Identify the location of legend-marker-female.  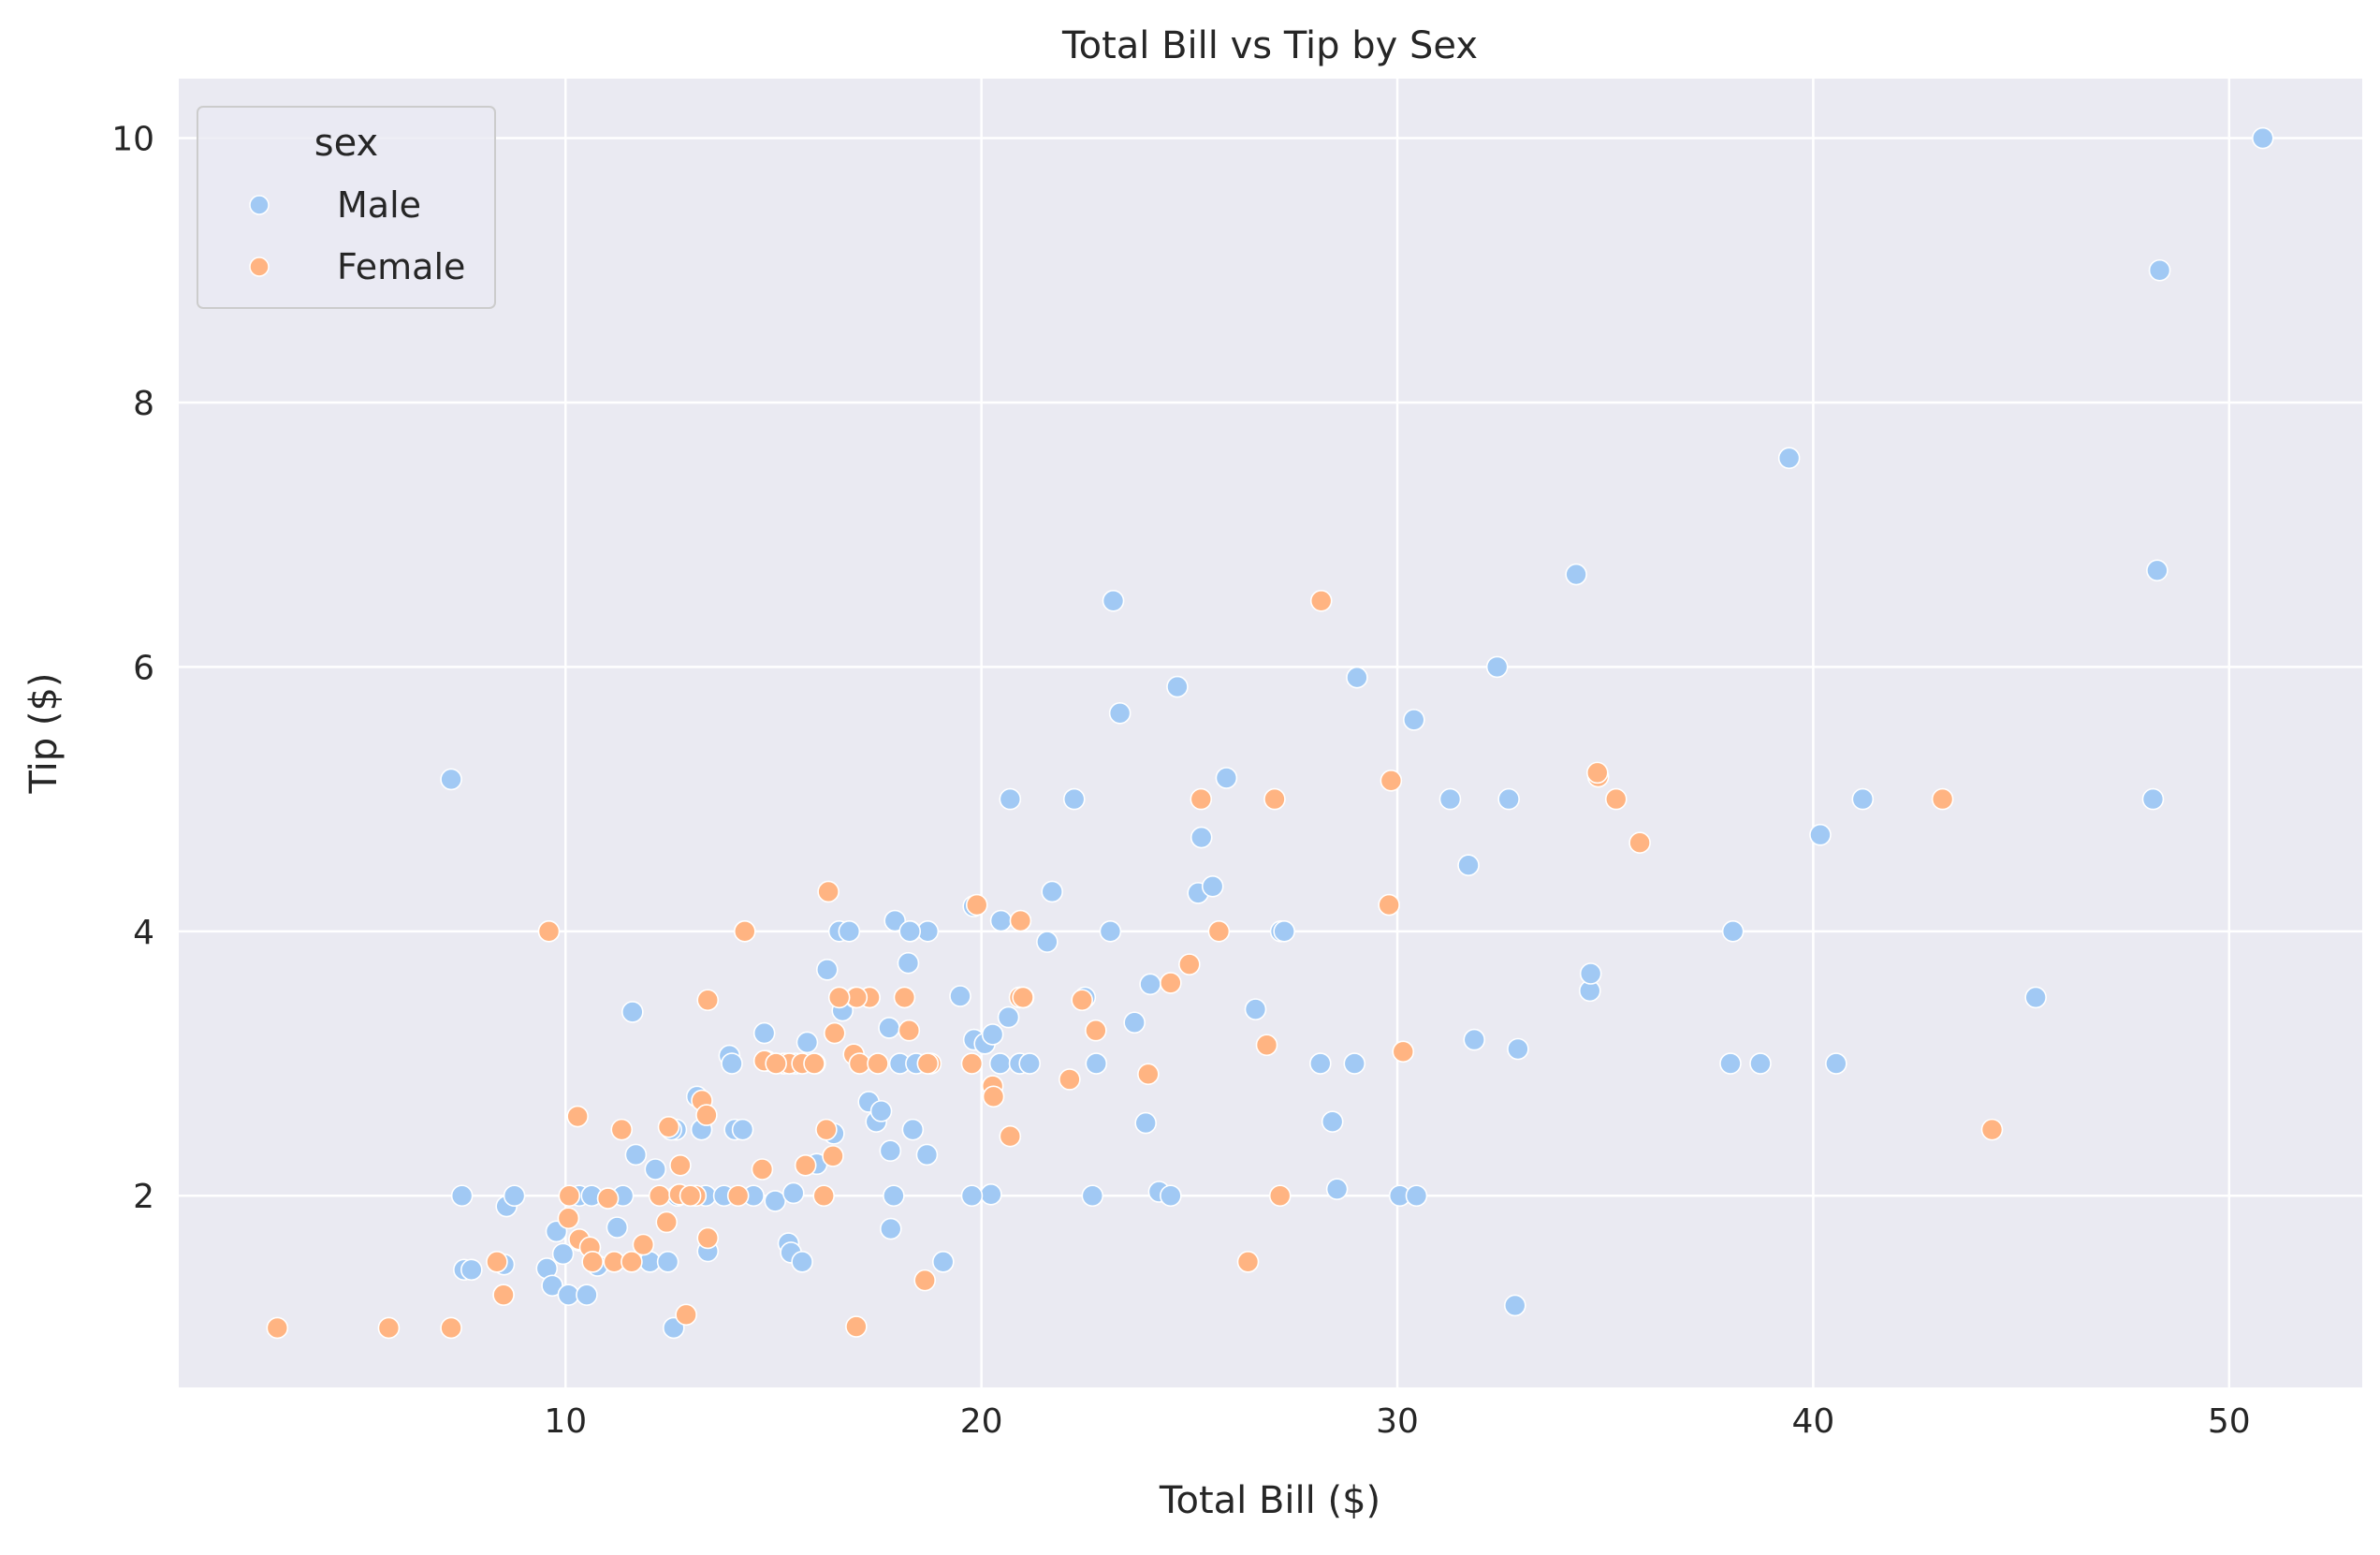
(259, 267).